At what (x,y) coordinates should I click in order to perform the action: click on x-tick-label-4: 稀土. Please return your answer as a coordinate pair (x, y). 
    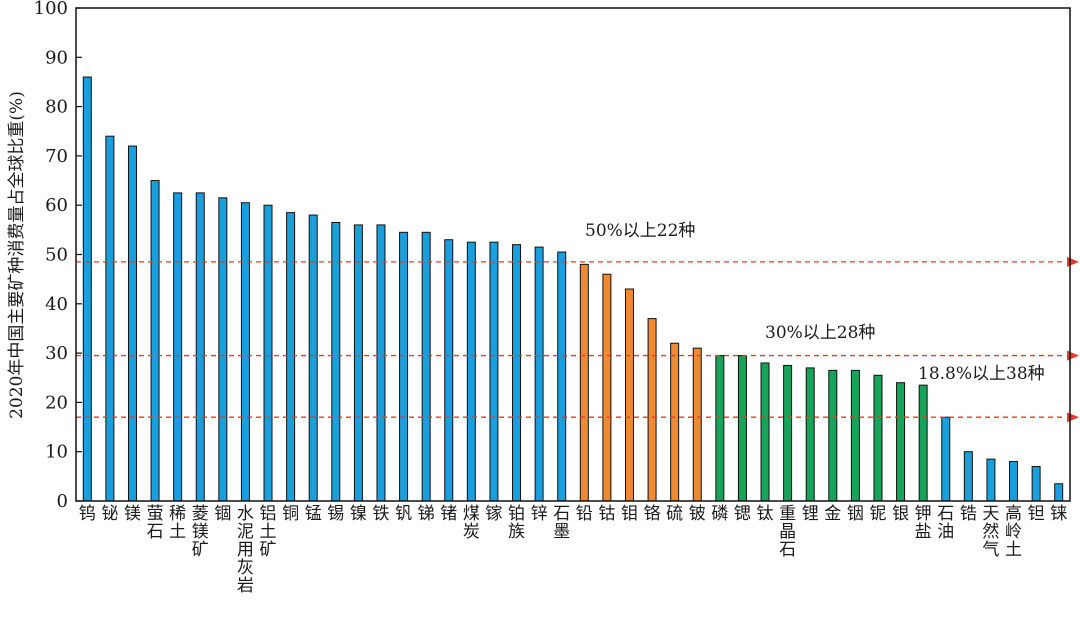
    Looking at the image, I should click on (177, 523).